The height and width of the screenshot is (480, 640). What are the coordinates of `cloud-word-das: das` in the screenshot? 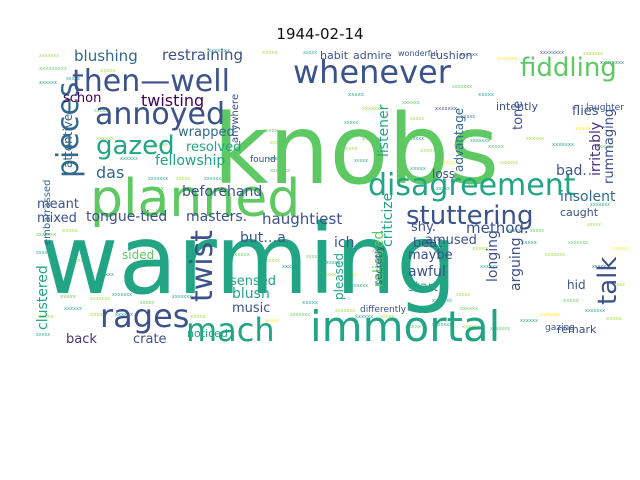 It's located at (110, 172).